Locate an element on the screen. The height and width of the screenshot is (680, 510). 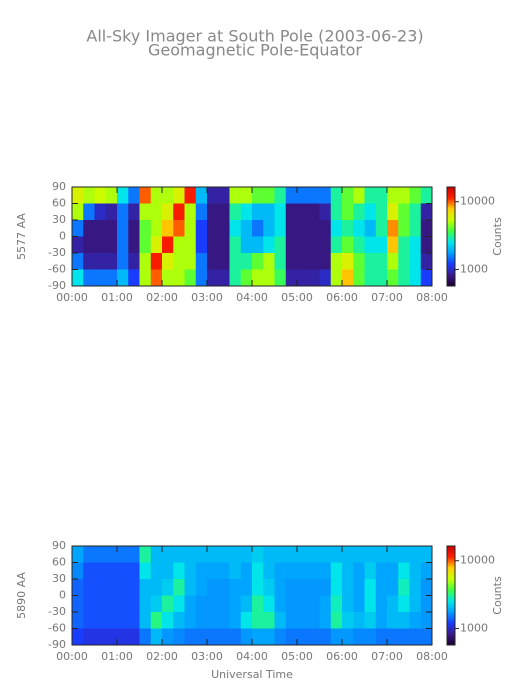
x-tick-label: 06:00 is located at coordinates (342, 297).